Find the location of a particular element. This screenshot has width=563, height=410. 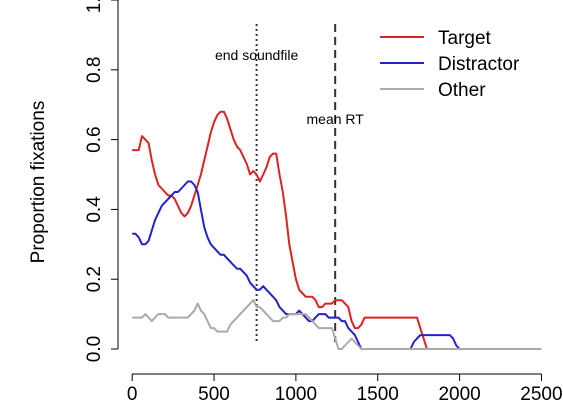

x-tick-label: 1500 is located at coordinates (378, 394).